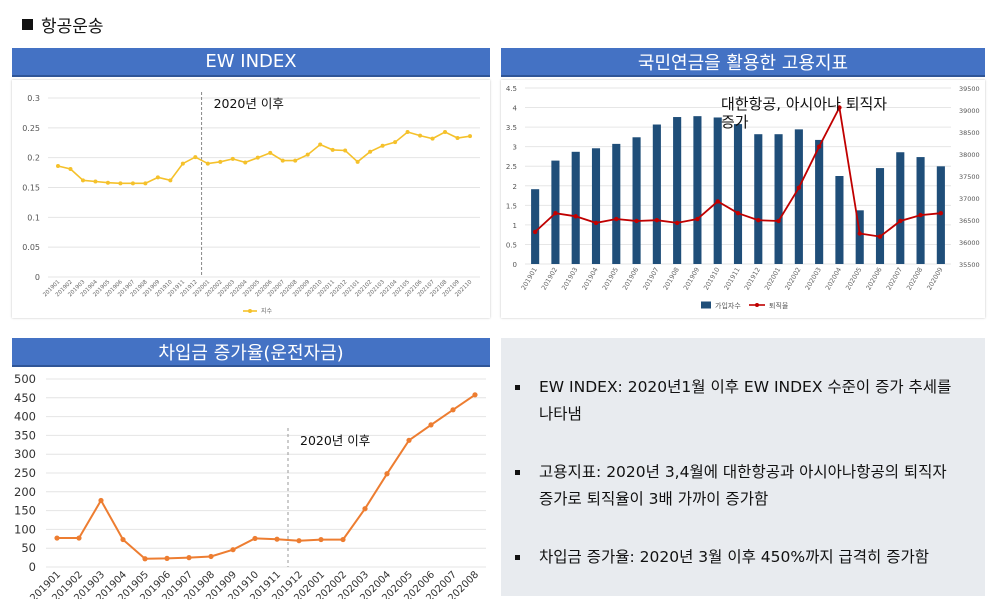 This screenshot has width=1000, height=603. Describe the element at coordinates (630, 279) in the screenshot. I see `emp-xtick-label: 201906` at that location.